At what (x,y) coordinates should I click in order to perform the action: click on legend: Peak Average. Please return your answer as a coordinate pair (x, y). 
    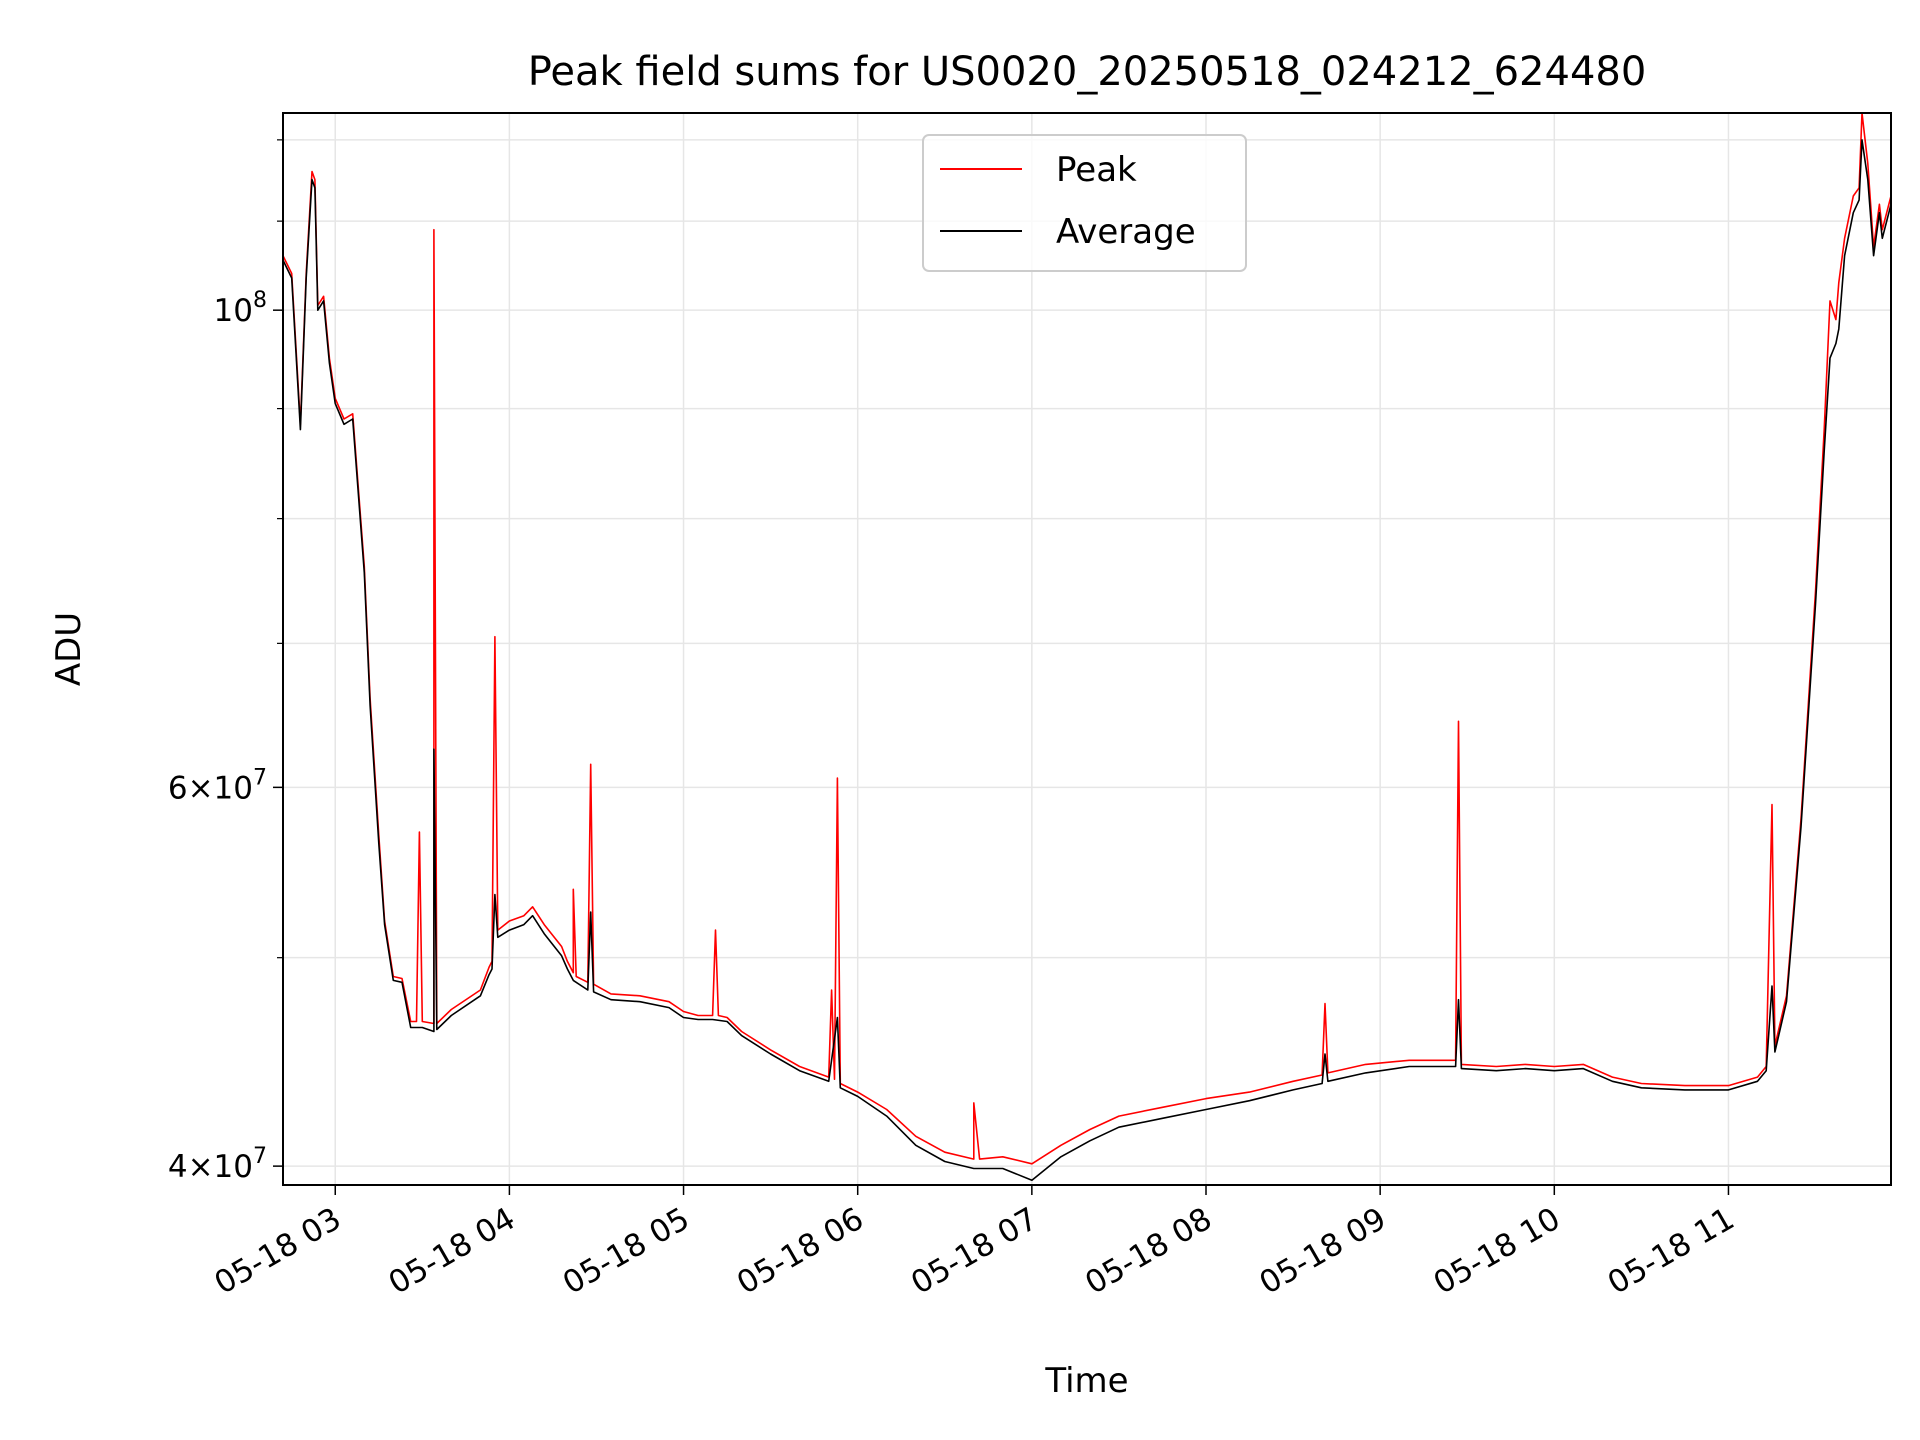
    Looking at the image, I should click on (1084, 203).